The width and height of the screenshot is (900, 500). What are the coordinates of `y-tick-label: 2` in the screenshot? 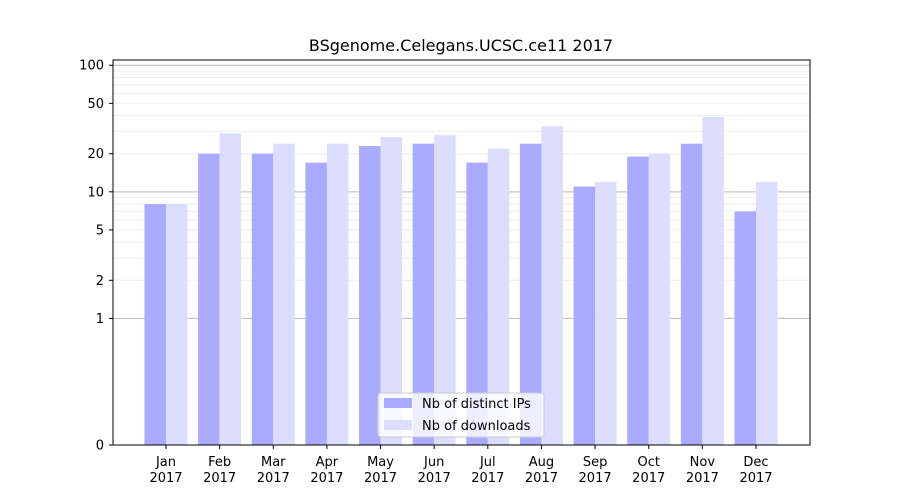 It's located at (100, 281).